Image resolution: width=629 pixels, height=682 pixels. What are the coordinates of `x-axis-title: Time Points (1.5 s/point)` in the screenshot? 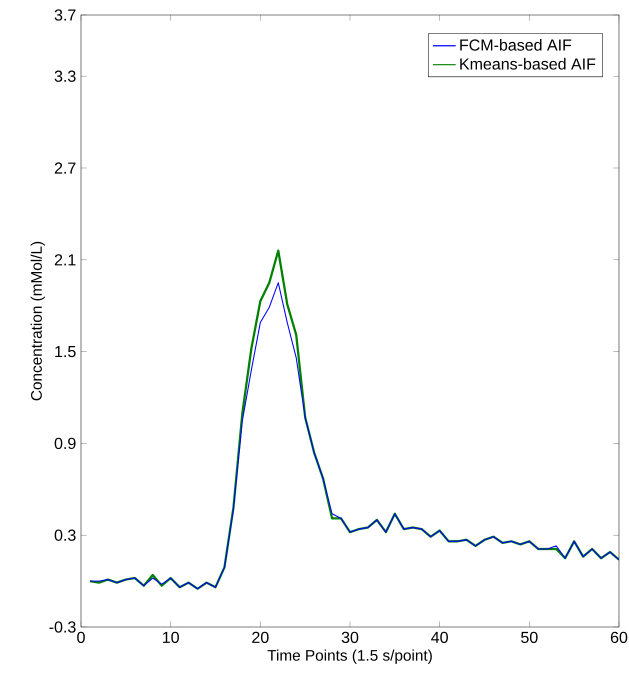 It's located at (350, 657).